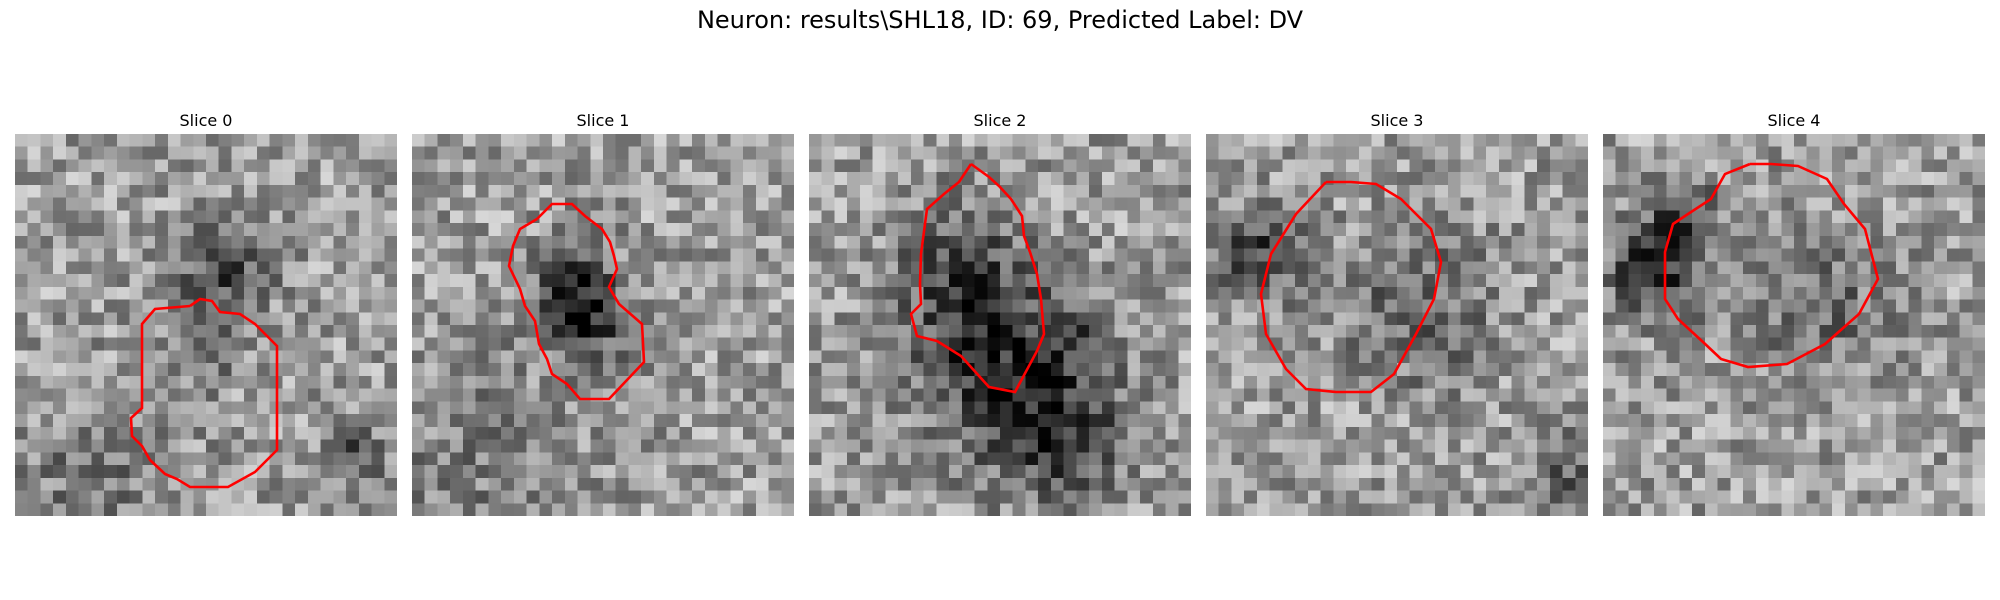  What do you see at coordinates (206, 120) in the screenshot?
I see `slice-title: Slice 0` at bounding box center [206, 120].